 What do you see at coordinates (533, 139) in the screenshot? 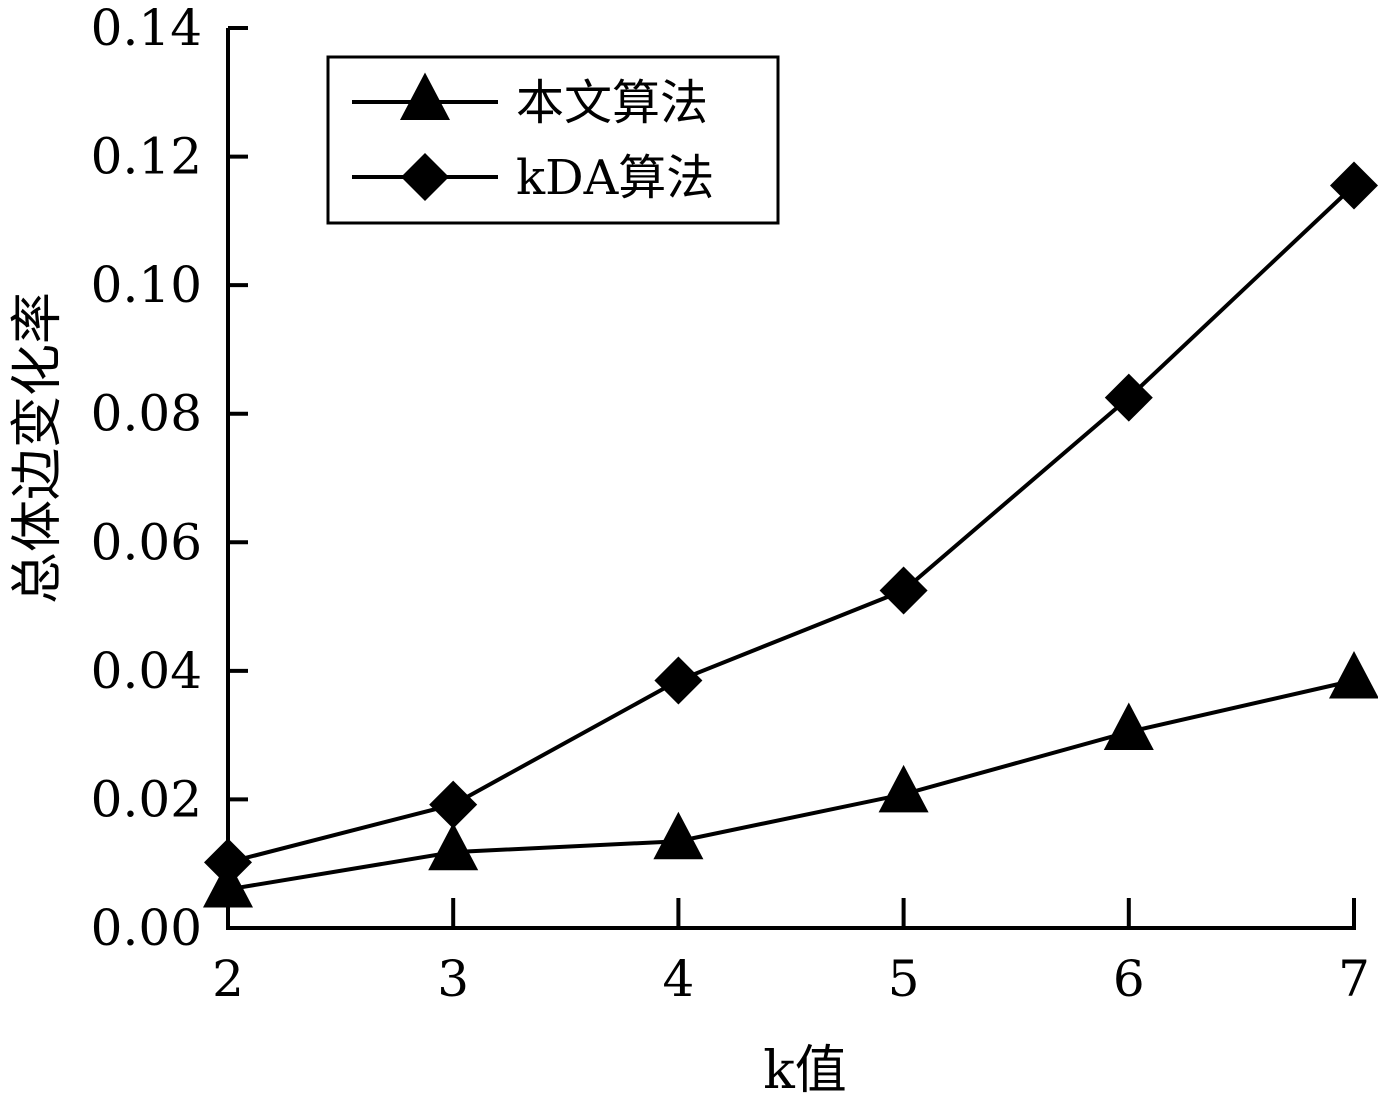
I see `legend-items: 本文算法 kDA算法` at bounding box center [533, 139].